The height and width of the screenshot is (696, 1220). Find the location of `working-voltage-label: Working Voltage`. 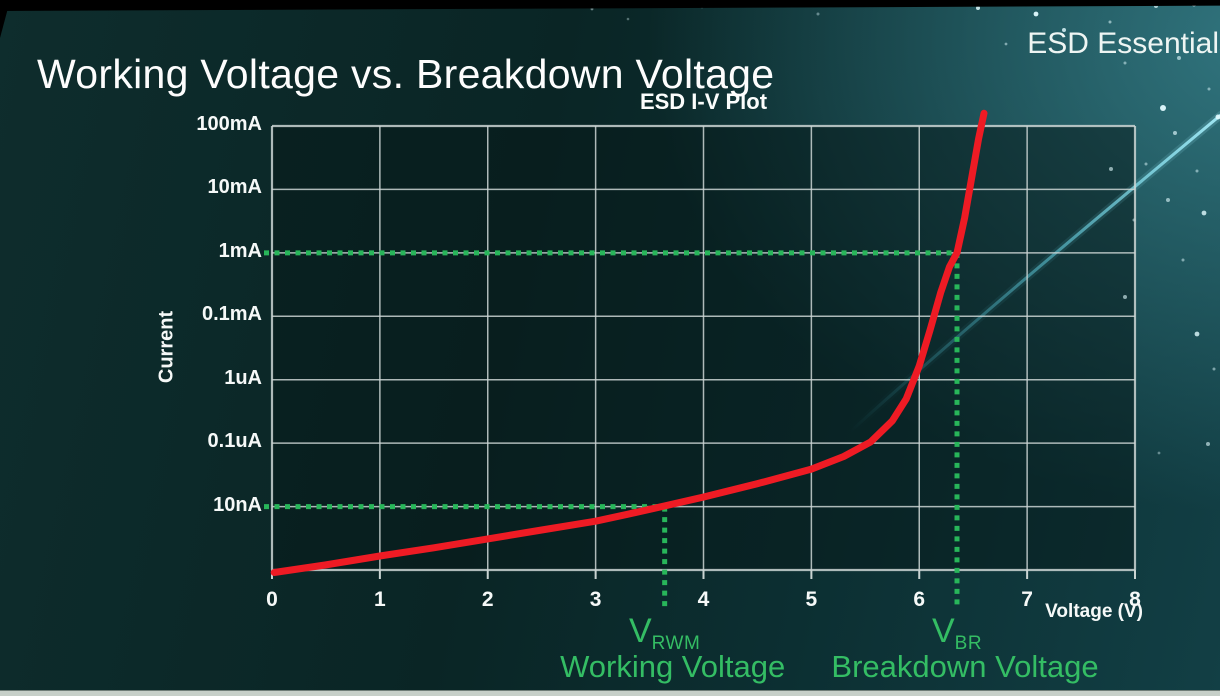

working-voltage-label: Working Voltage is located at coordinates (673, 666).